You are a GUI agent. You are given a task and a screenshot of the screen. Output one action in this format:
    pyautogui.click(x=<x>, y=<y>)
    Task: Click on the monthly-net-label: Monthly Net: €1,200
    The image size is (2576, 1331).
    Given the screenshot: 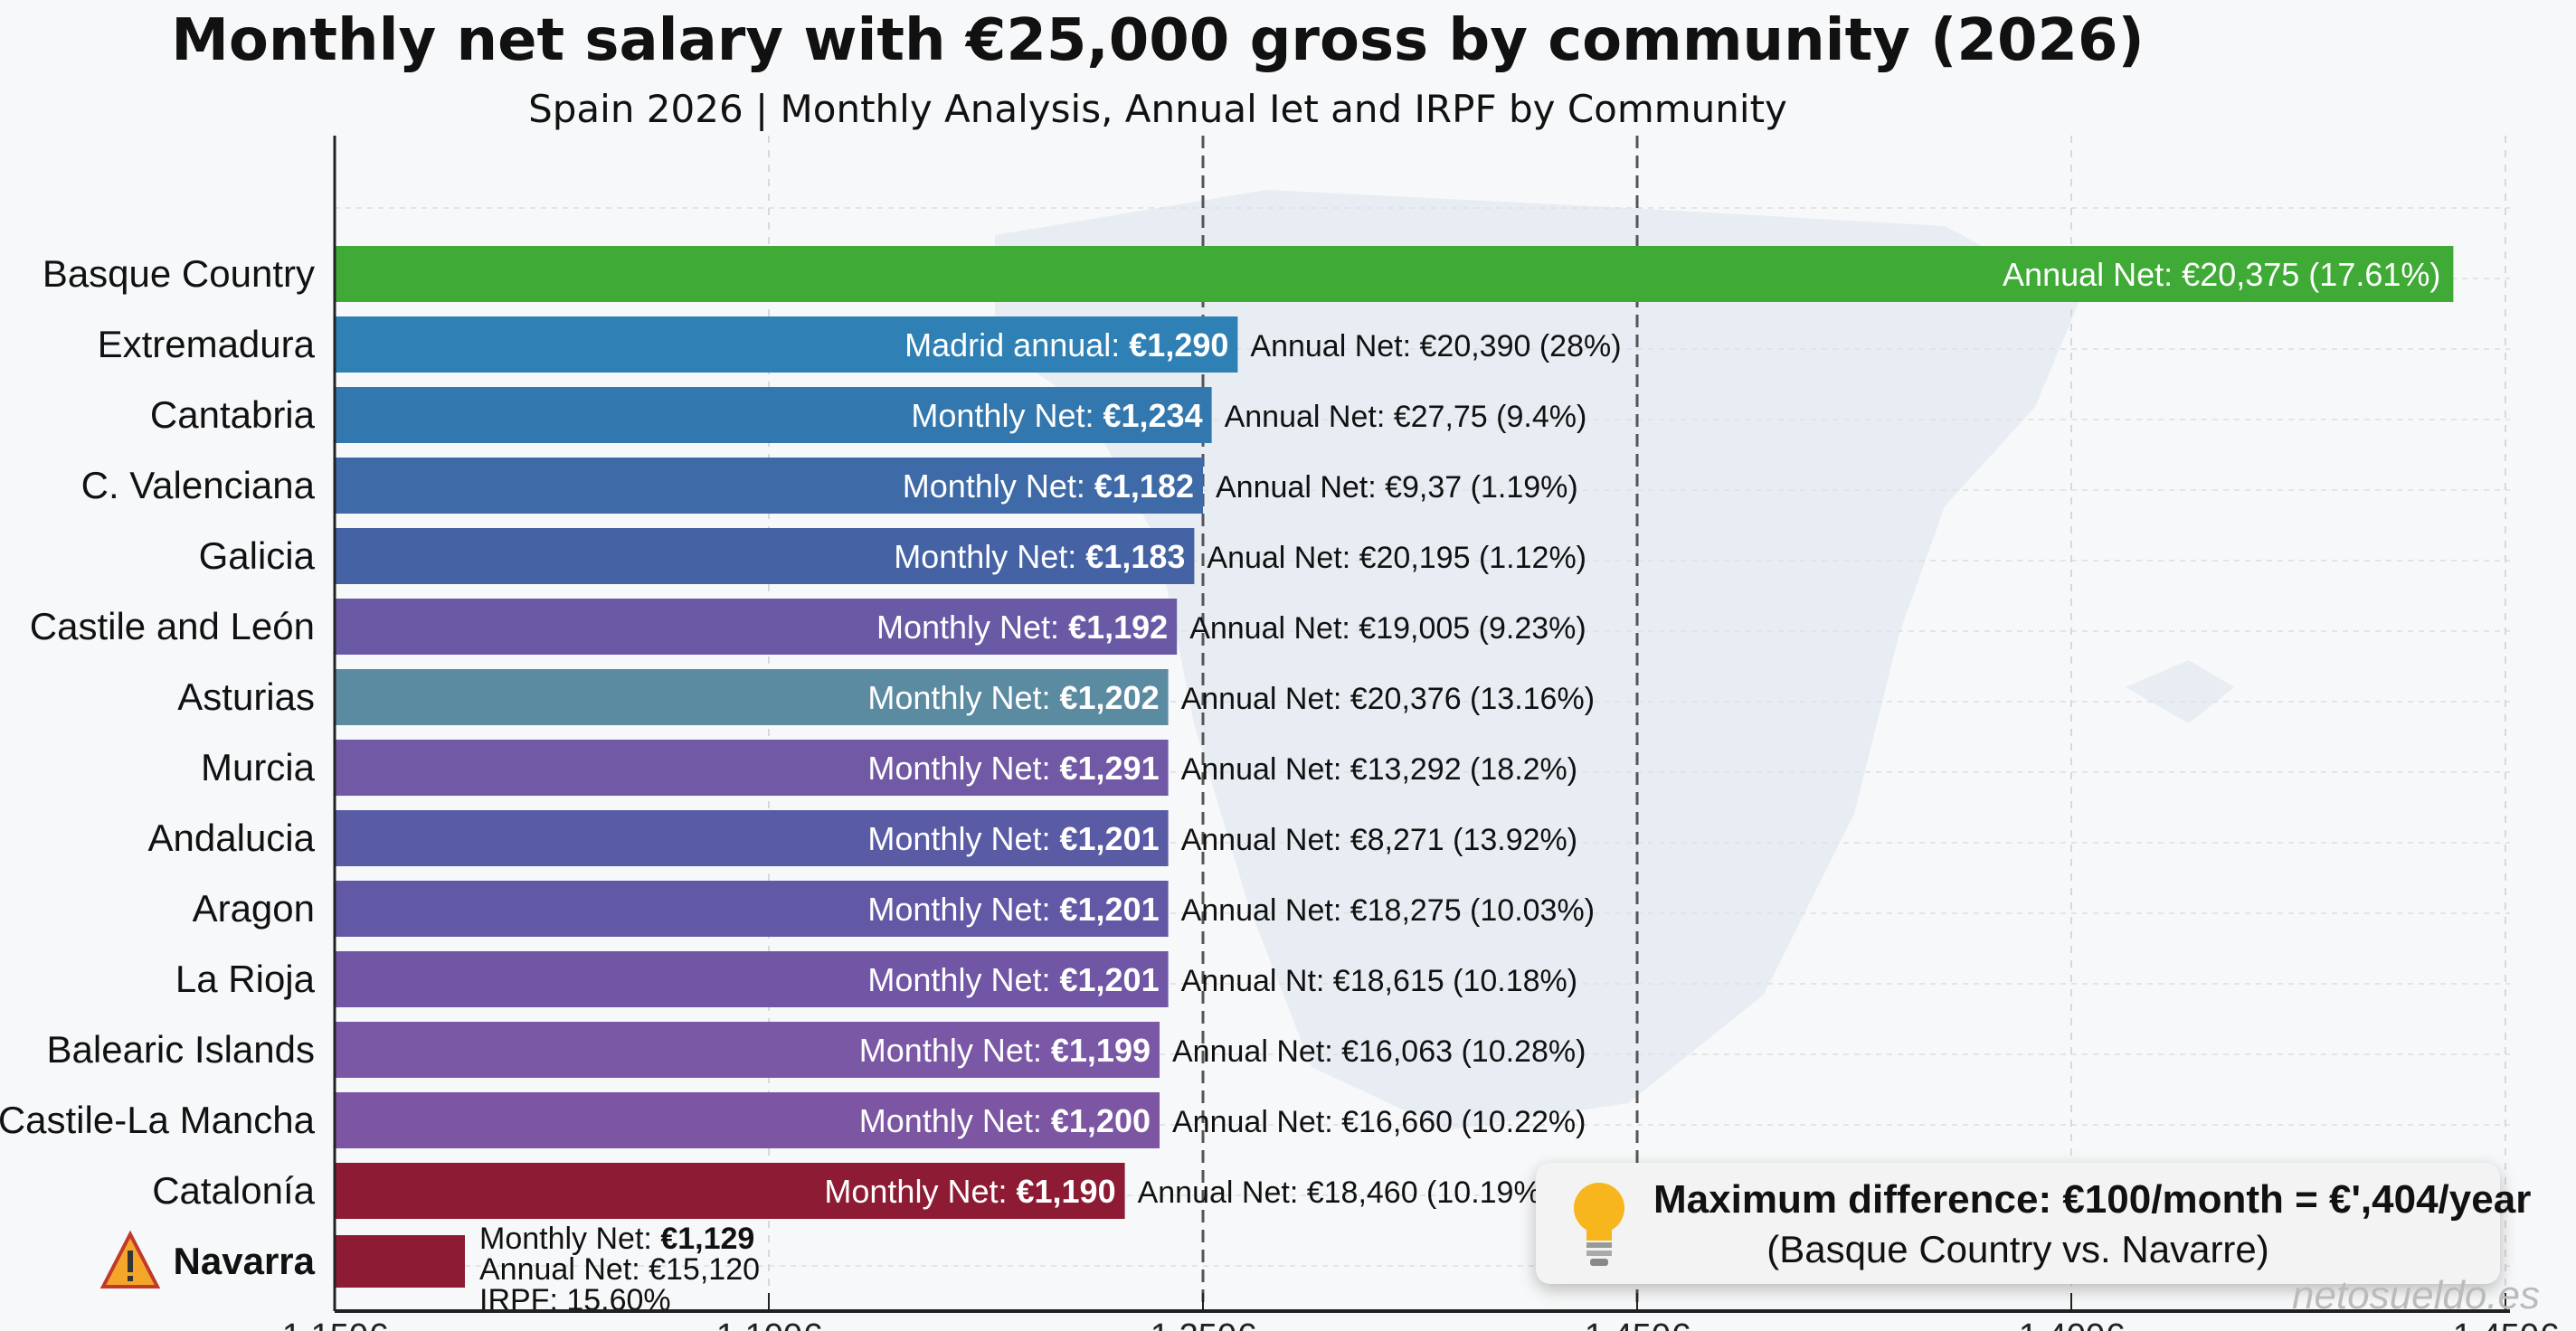 What is the action you would take?
    pyautogui.click(x=1005, y=1120)
    